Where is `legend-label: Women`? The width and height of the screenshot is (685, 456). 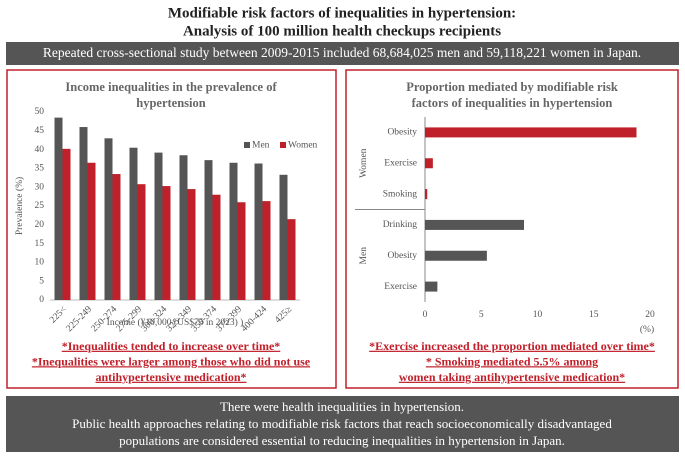
legend-label: Women is located at coordinates (303, 146).